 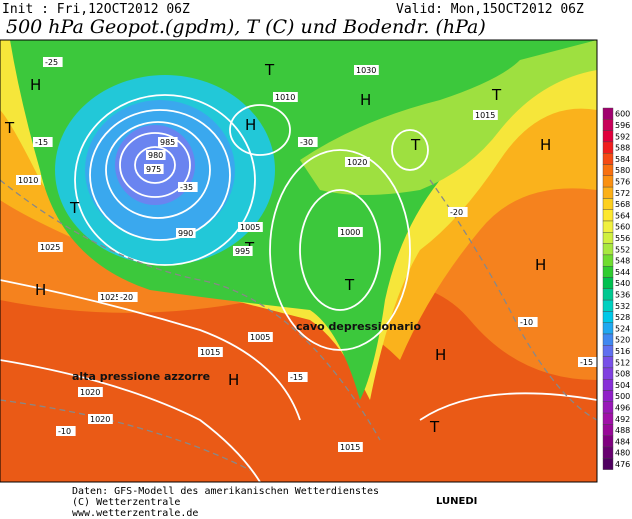 I want to click on footer-line: (C) Wetterzentrale, so click(x=126, y=502).